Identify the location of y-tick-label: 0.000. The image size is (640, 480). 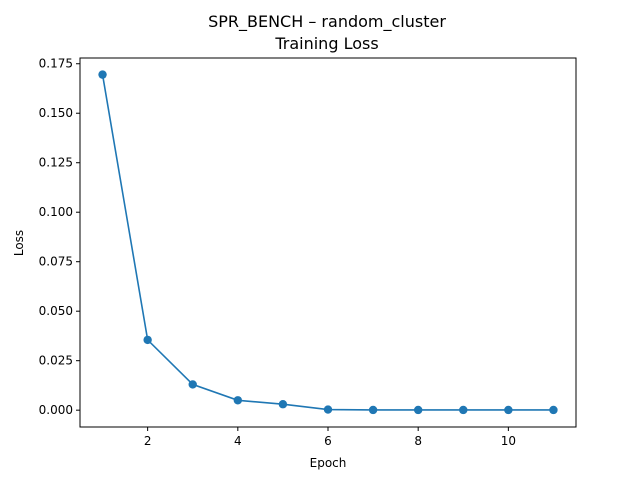
(56, 410).